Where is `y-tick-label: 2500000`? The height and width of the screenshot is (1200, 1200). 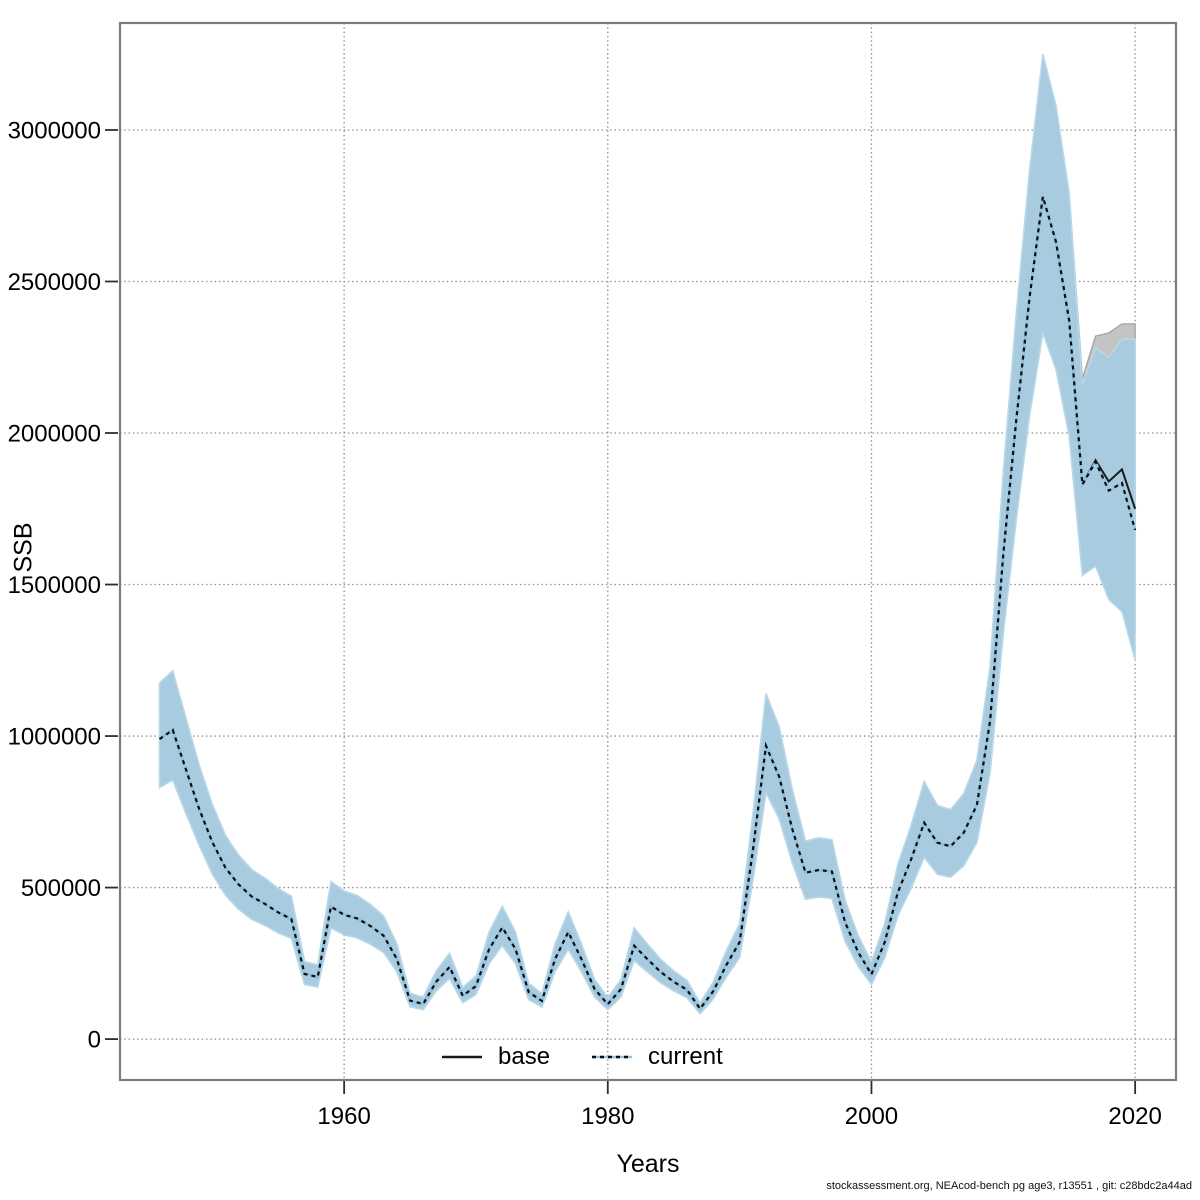
y-tick-label: 2500000 is located at coordinates (54, 282).